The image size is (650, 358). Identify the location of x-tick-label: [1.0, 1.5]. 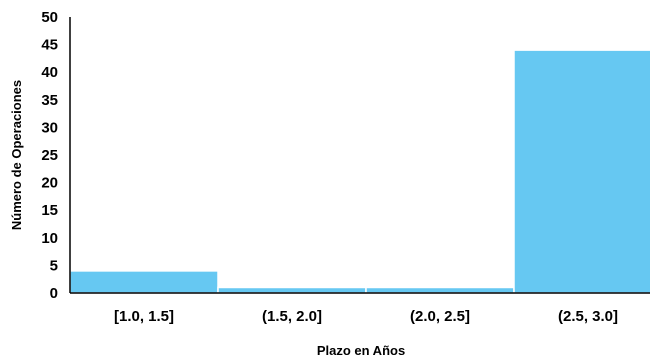
(144, 316).